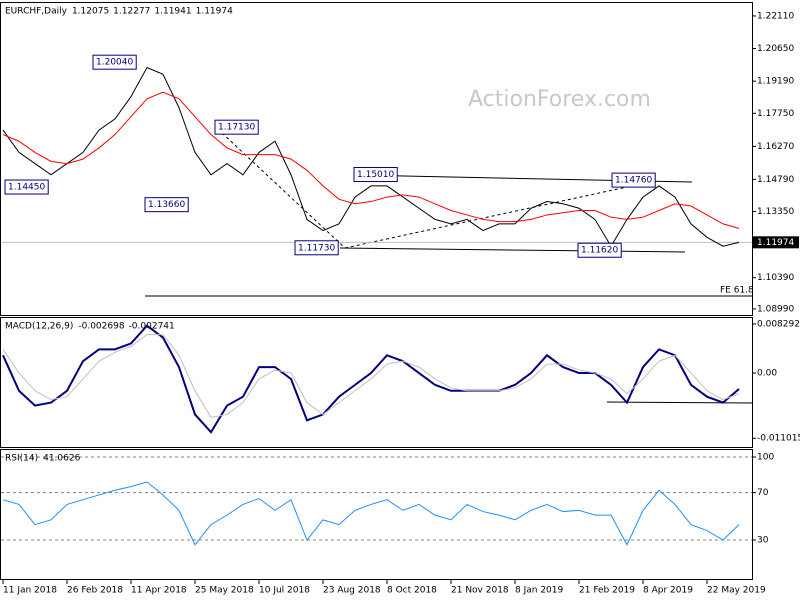 The height and width of the screenshot is (600, 800). I want to click on x-tick-label: 10 Jul 2018, so click(284, 591).